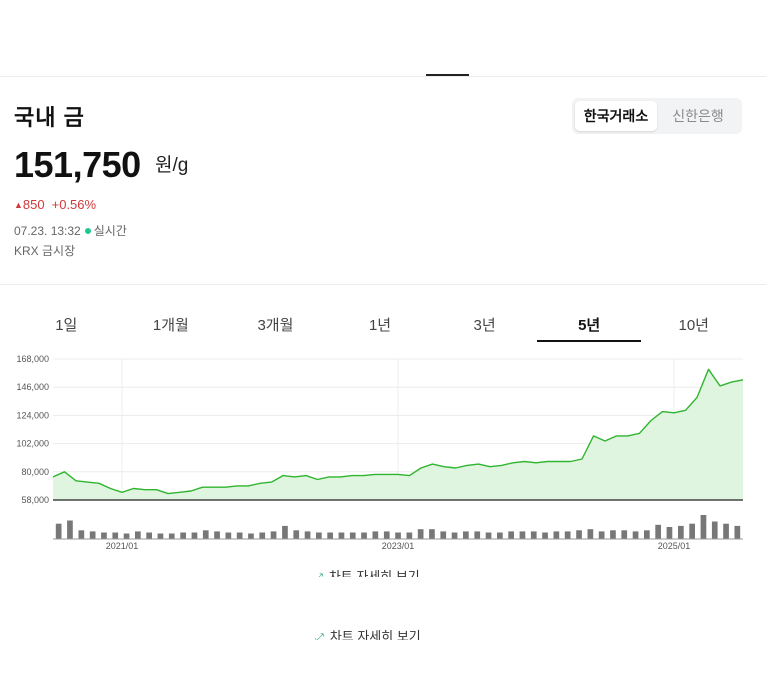  What do you see at coordinates (170, 325) in the screenshot?
I see `period-tab-1m: 1개월` at bounding box center [170, 325].